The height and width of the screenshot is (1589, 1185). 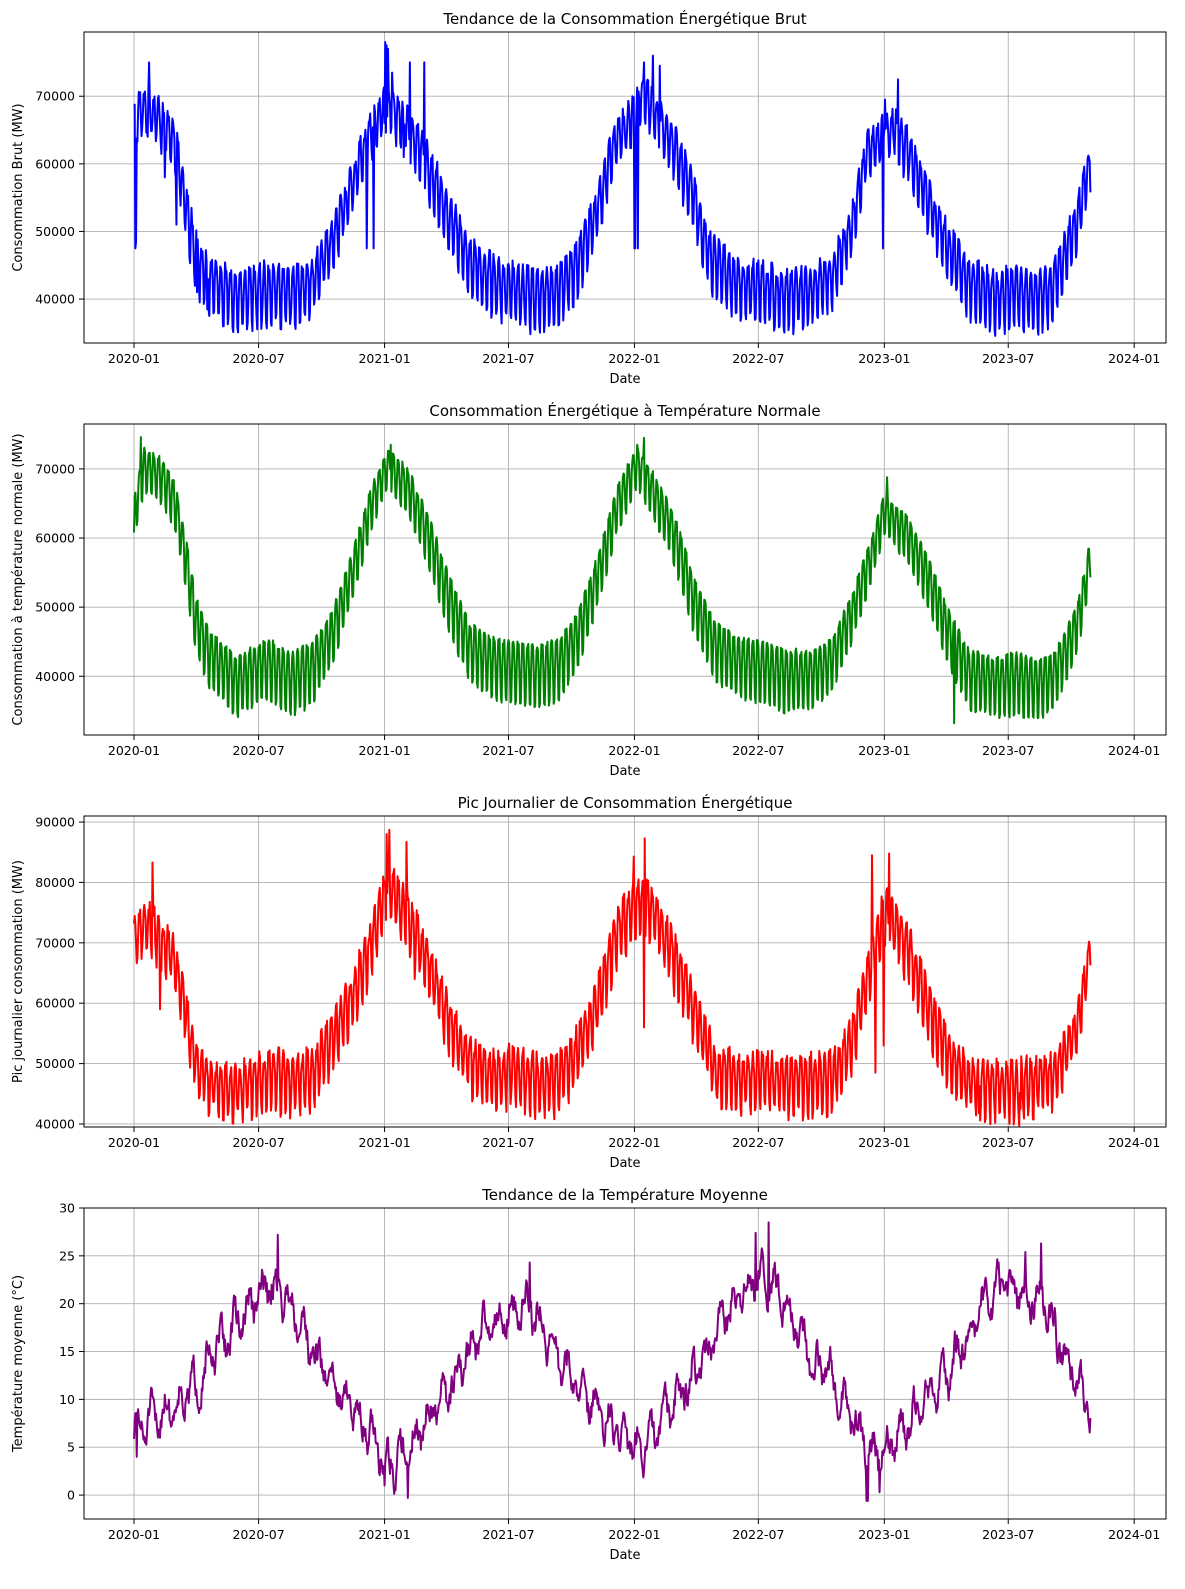 I want to click on y-axis-label: Consommation Brut (MW), so click(x=18, y=187).